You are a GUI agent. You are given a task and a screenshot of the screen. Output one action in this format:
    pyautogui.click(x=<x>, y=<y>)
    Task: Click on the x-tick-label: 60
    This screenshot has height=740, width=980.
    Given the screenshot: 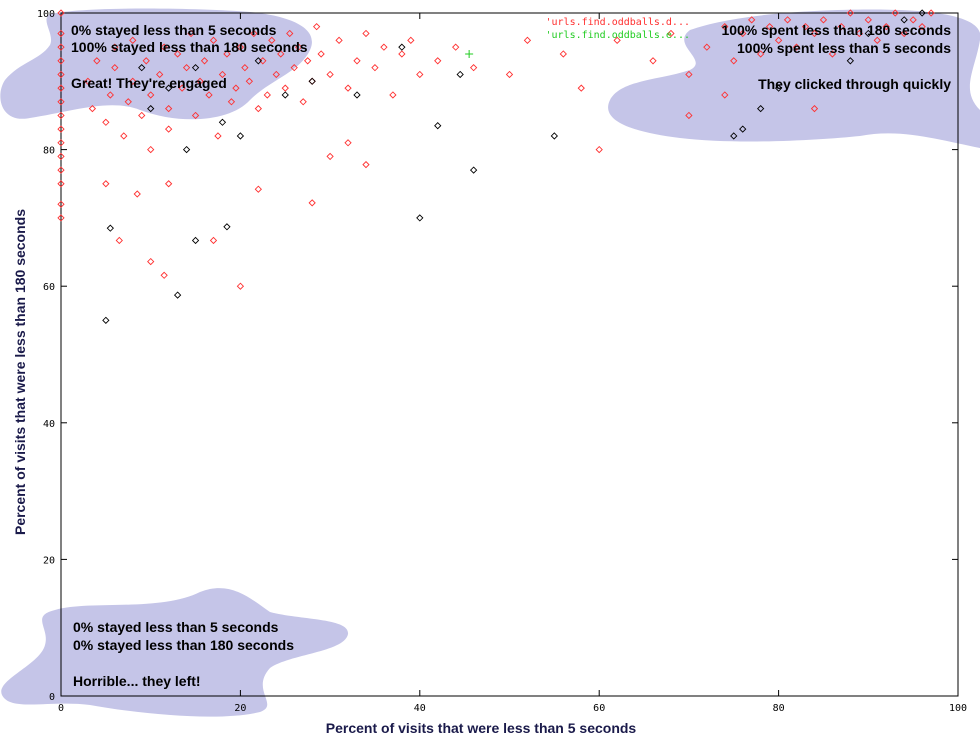 What is the action you would take?
    pyautogui.click(x=599, y=708)
    